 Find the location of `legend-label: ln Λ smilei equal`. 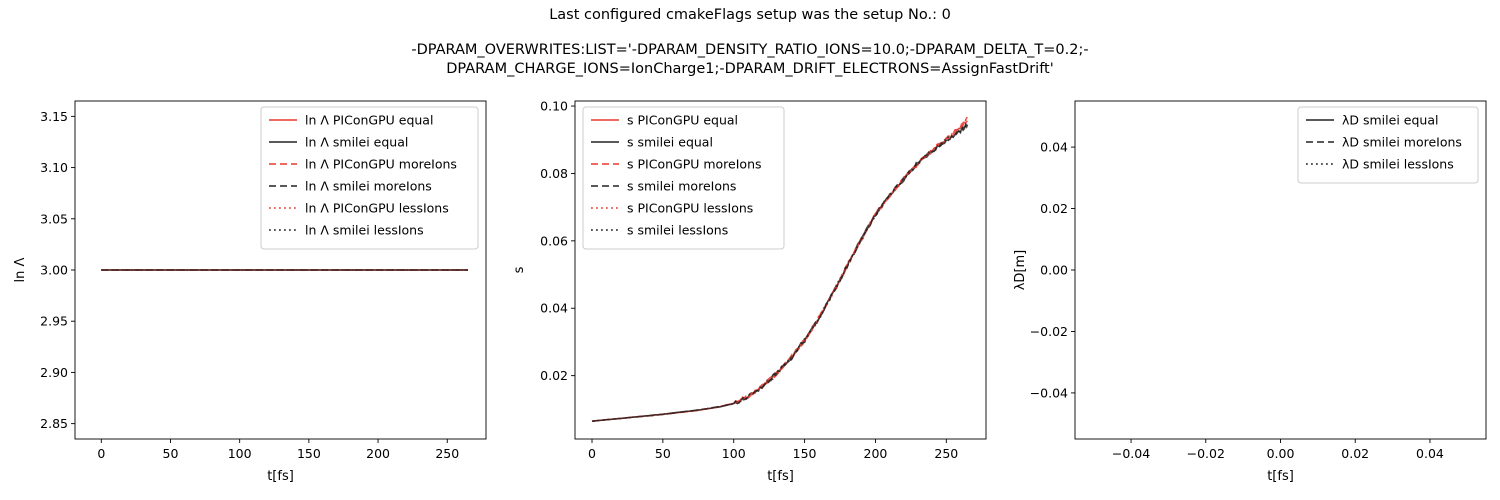

legend-label: ln Λ smilei equal is located at coordinates (356, 142).